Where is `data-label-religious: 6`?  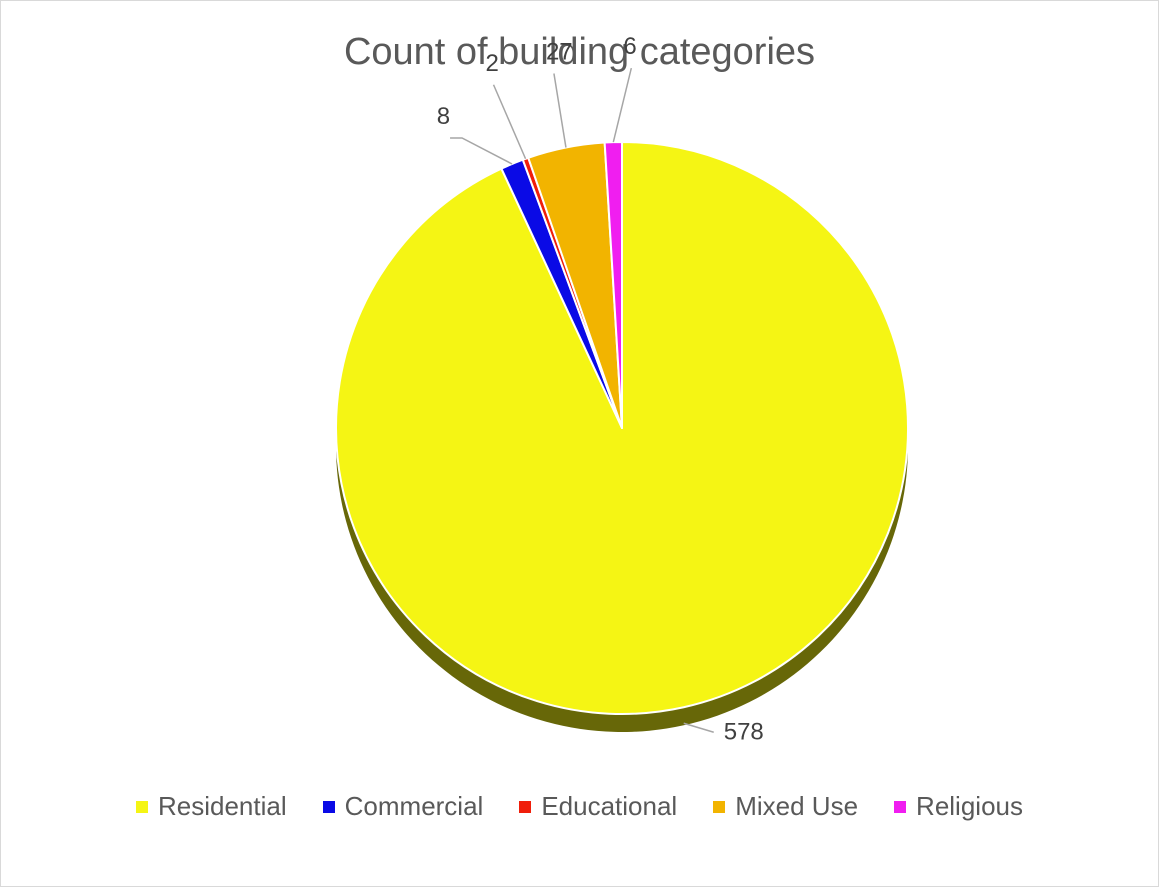
data-label-religious: 6 is located at coordinates (629, 46).